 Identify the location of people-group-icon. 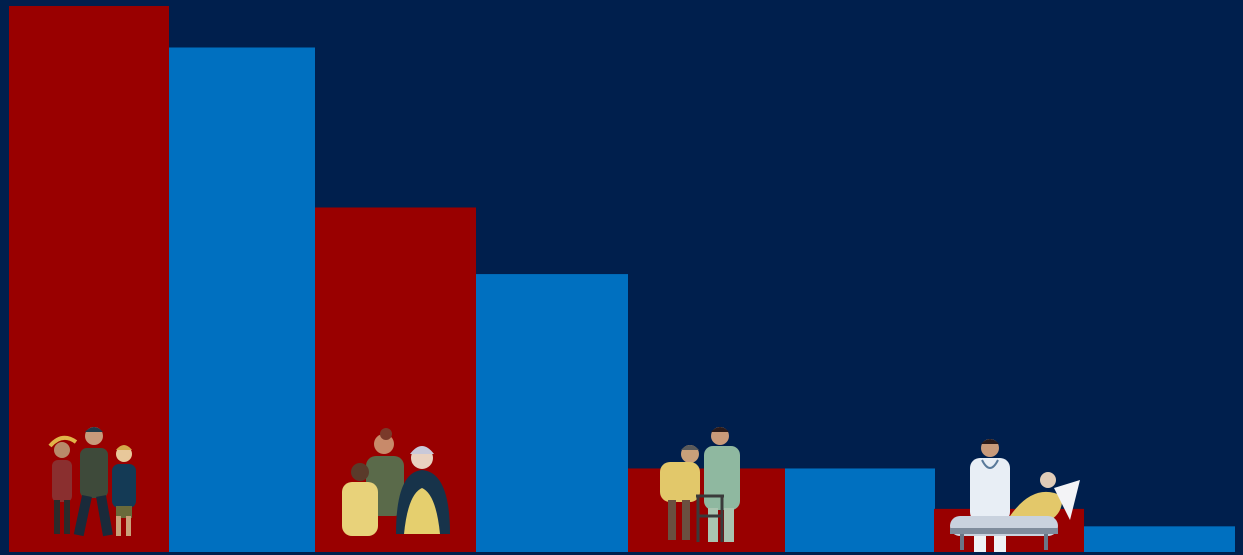
(92, 482).